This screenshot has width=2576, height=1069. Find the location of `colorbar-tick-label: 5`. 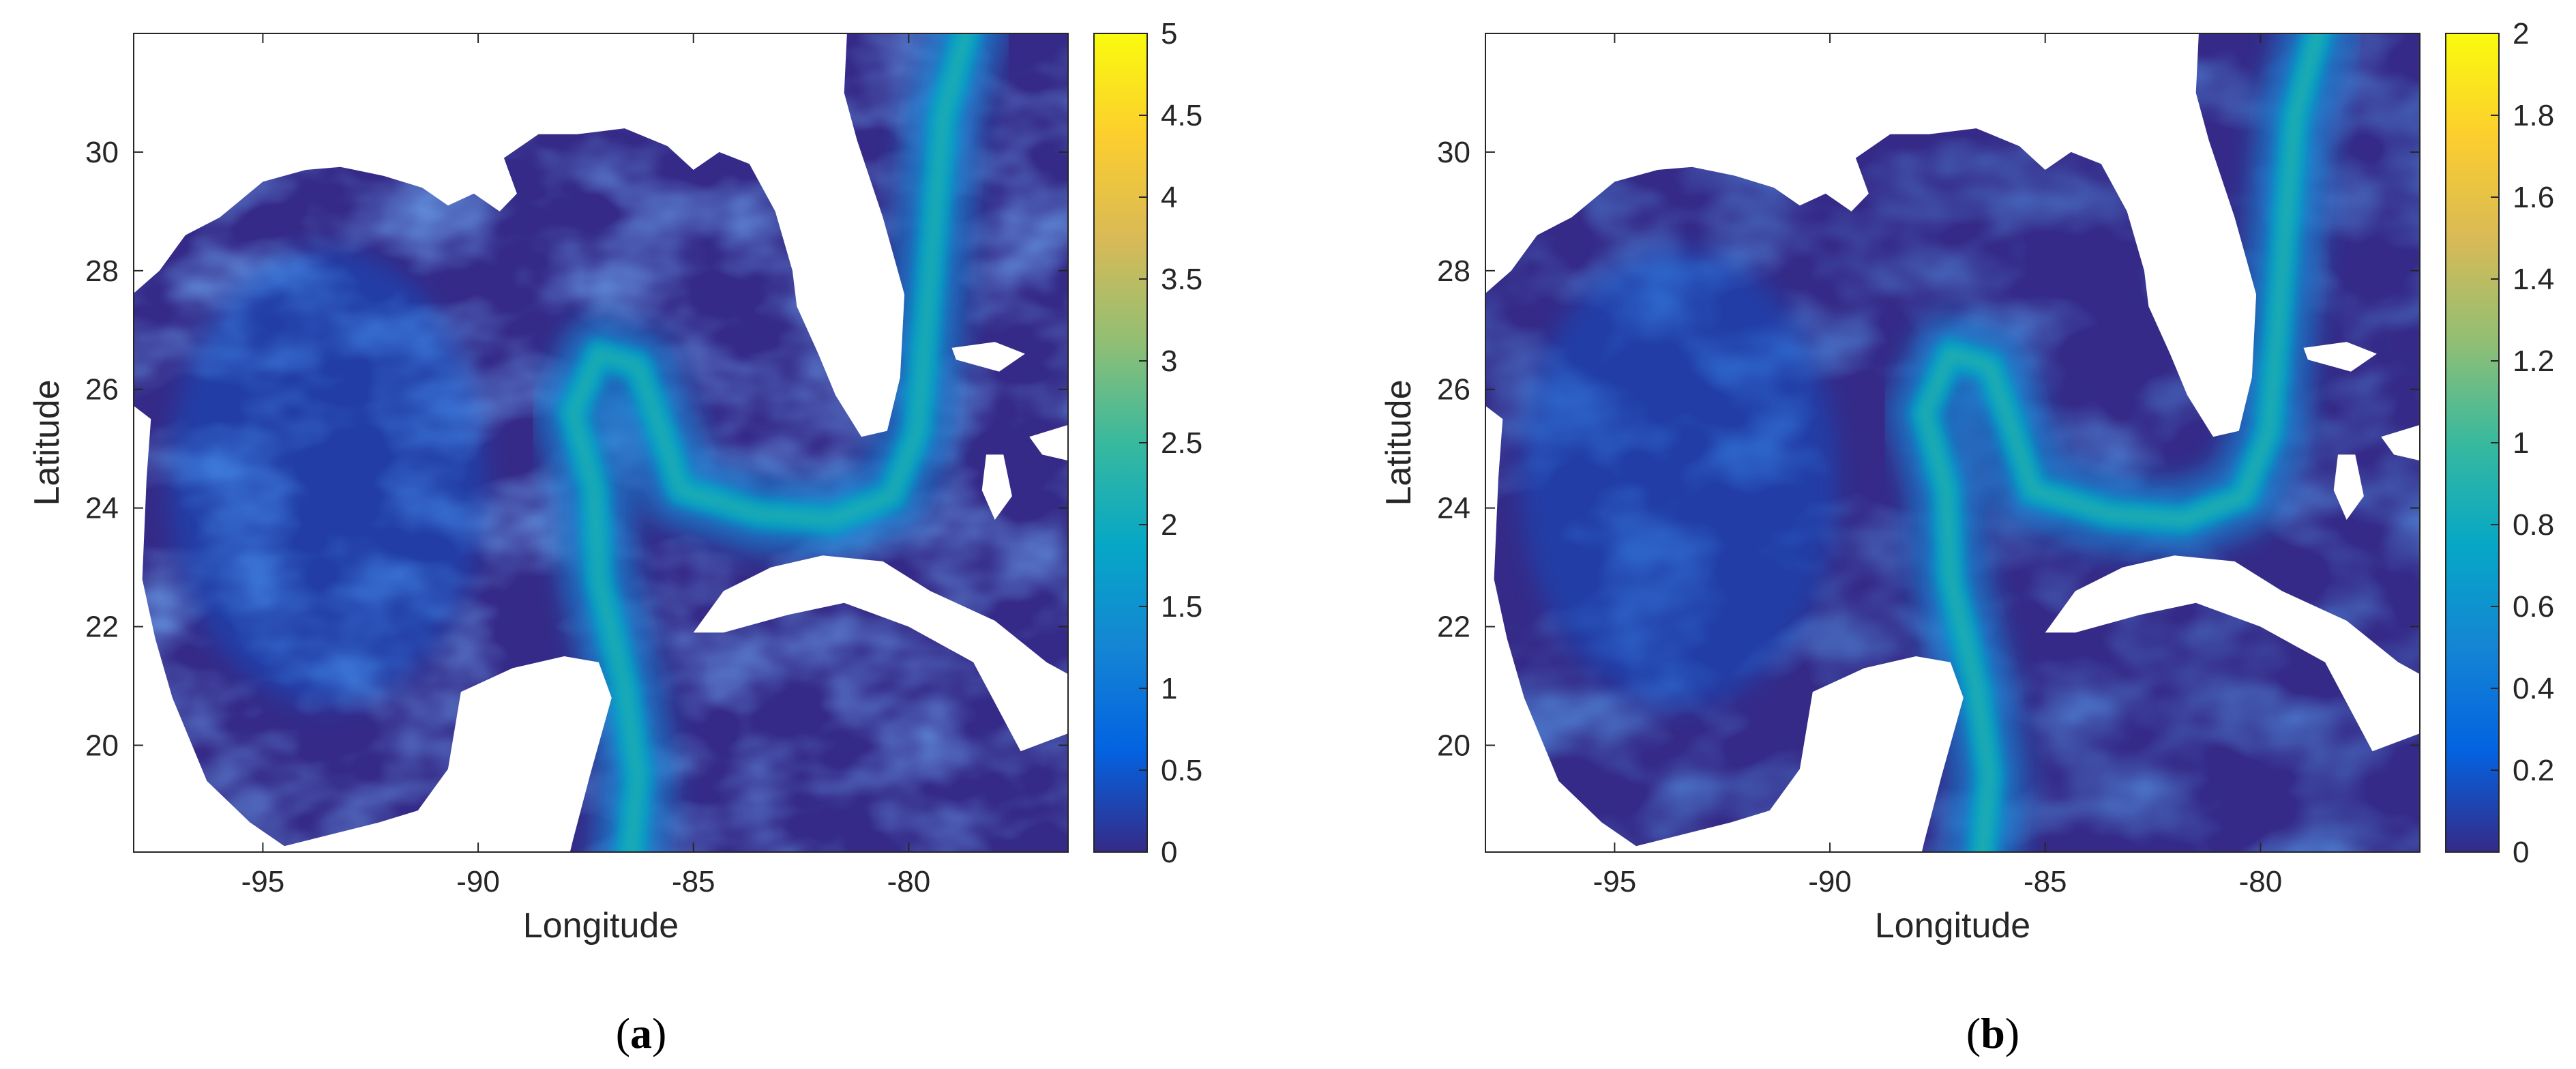

colorbar-tick-label: 5 is located at coordinates (1169, 33).